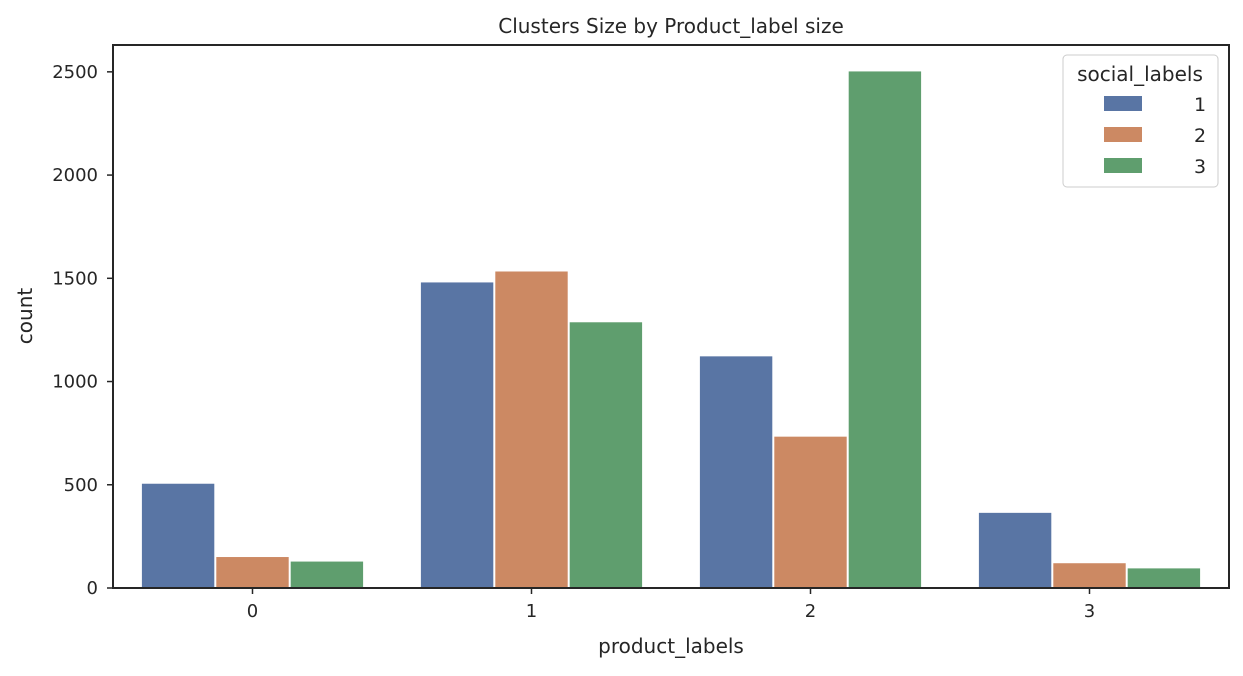  Describe the element at coordinates (75, 72) in the screenshot. I see `y-tick-label: 2500` at that location.